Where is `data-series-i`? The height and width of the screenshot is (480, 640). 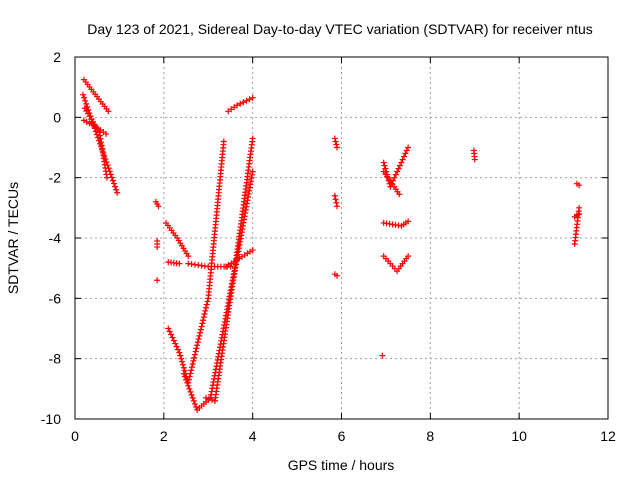
data-series-i is located at coordinates (174, 263).